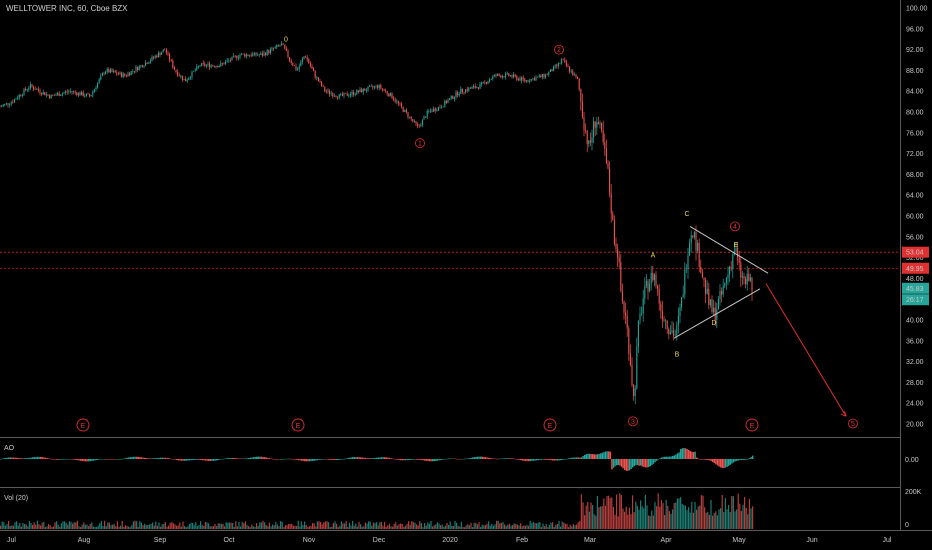 The image size is (932, 550). What do you see at coordinates (83, 426) in the screenshot?
I see `earnings-marker-label: E` at bounding box center [83, 426].